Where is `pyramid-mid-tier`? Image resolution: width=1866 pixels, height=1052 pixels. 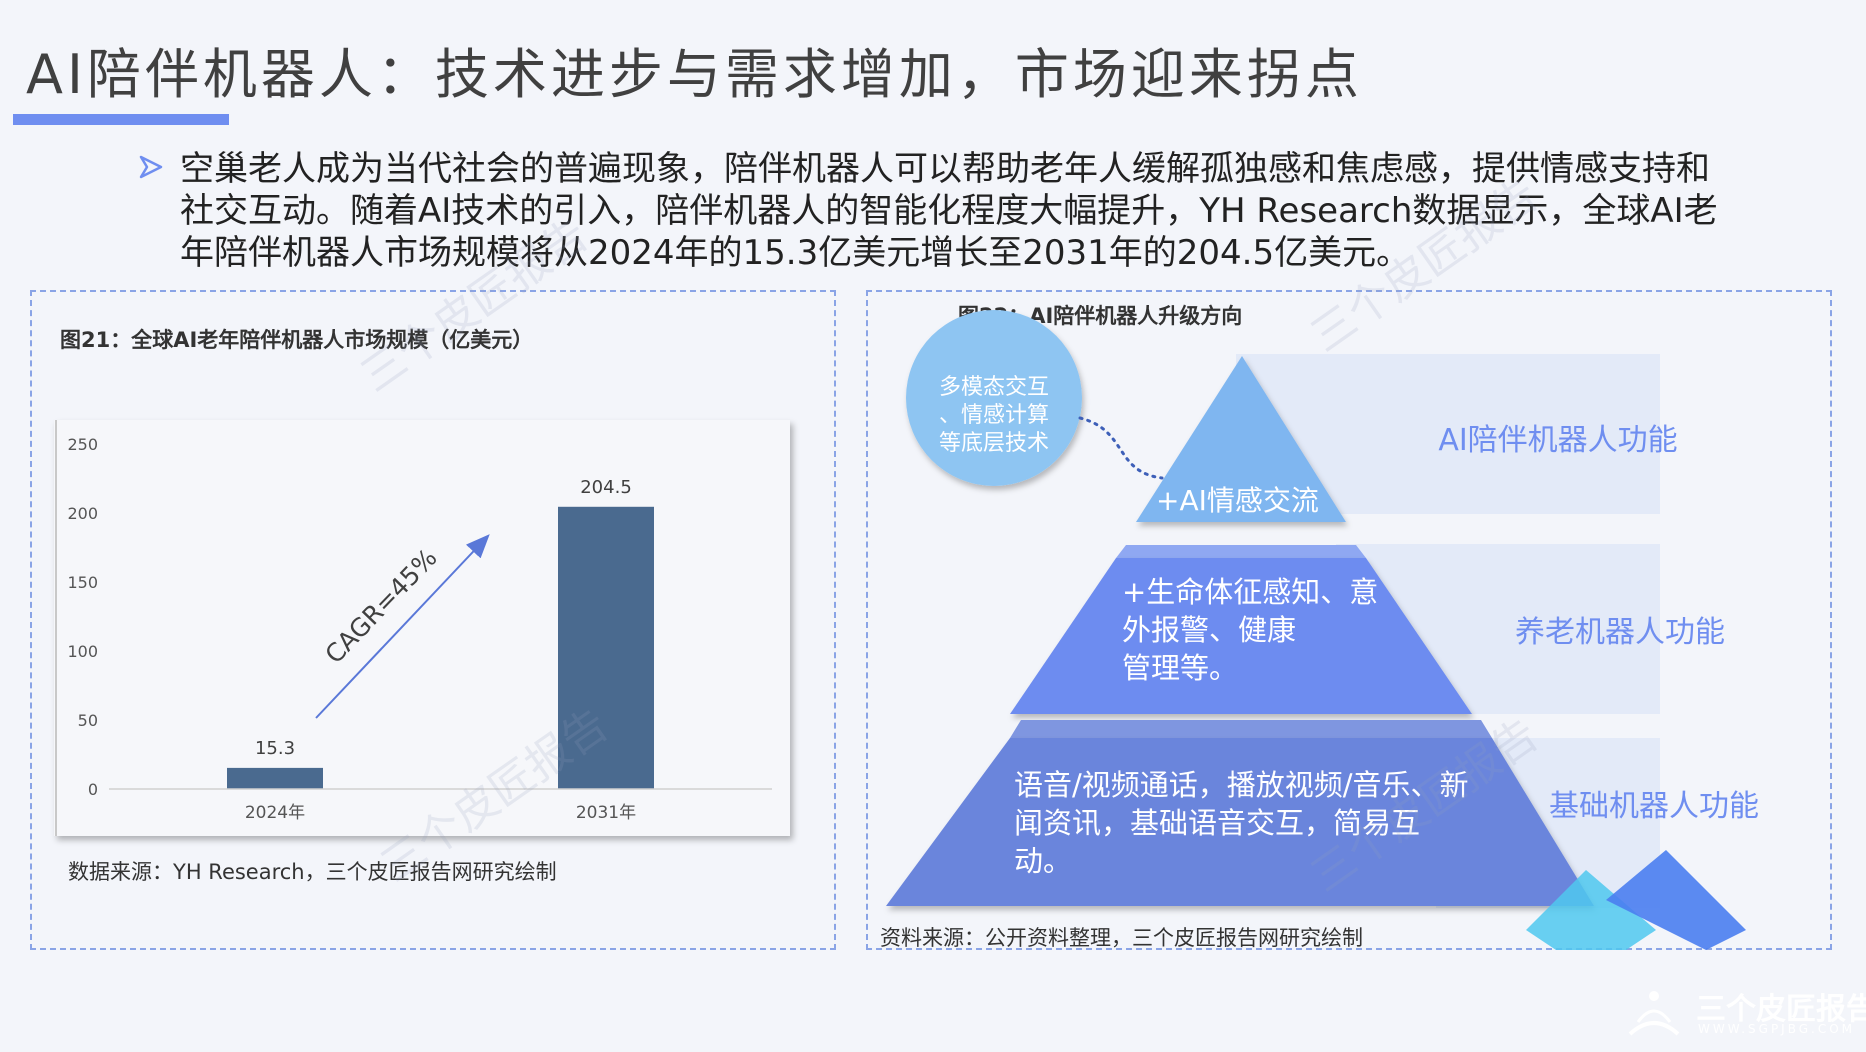 pyramid-mid-tier is located at coordinates (1241, 636).